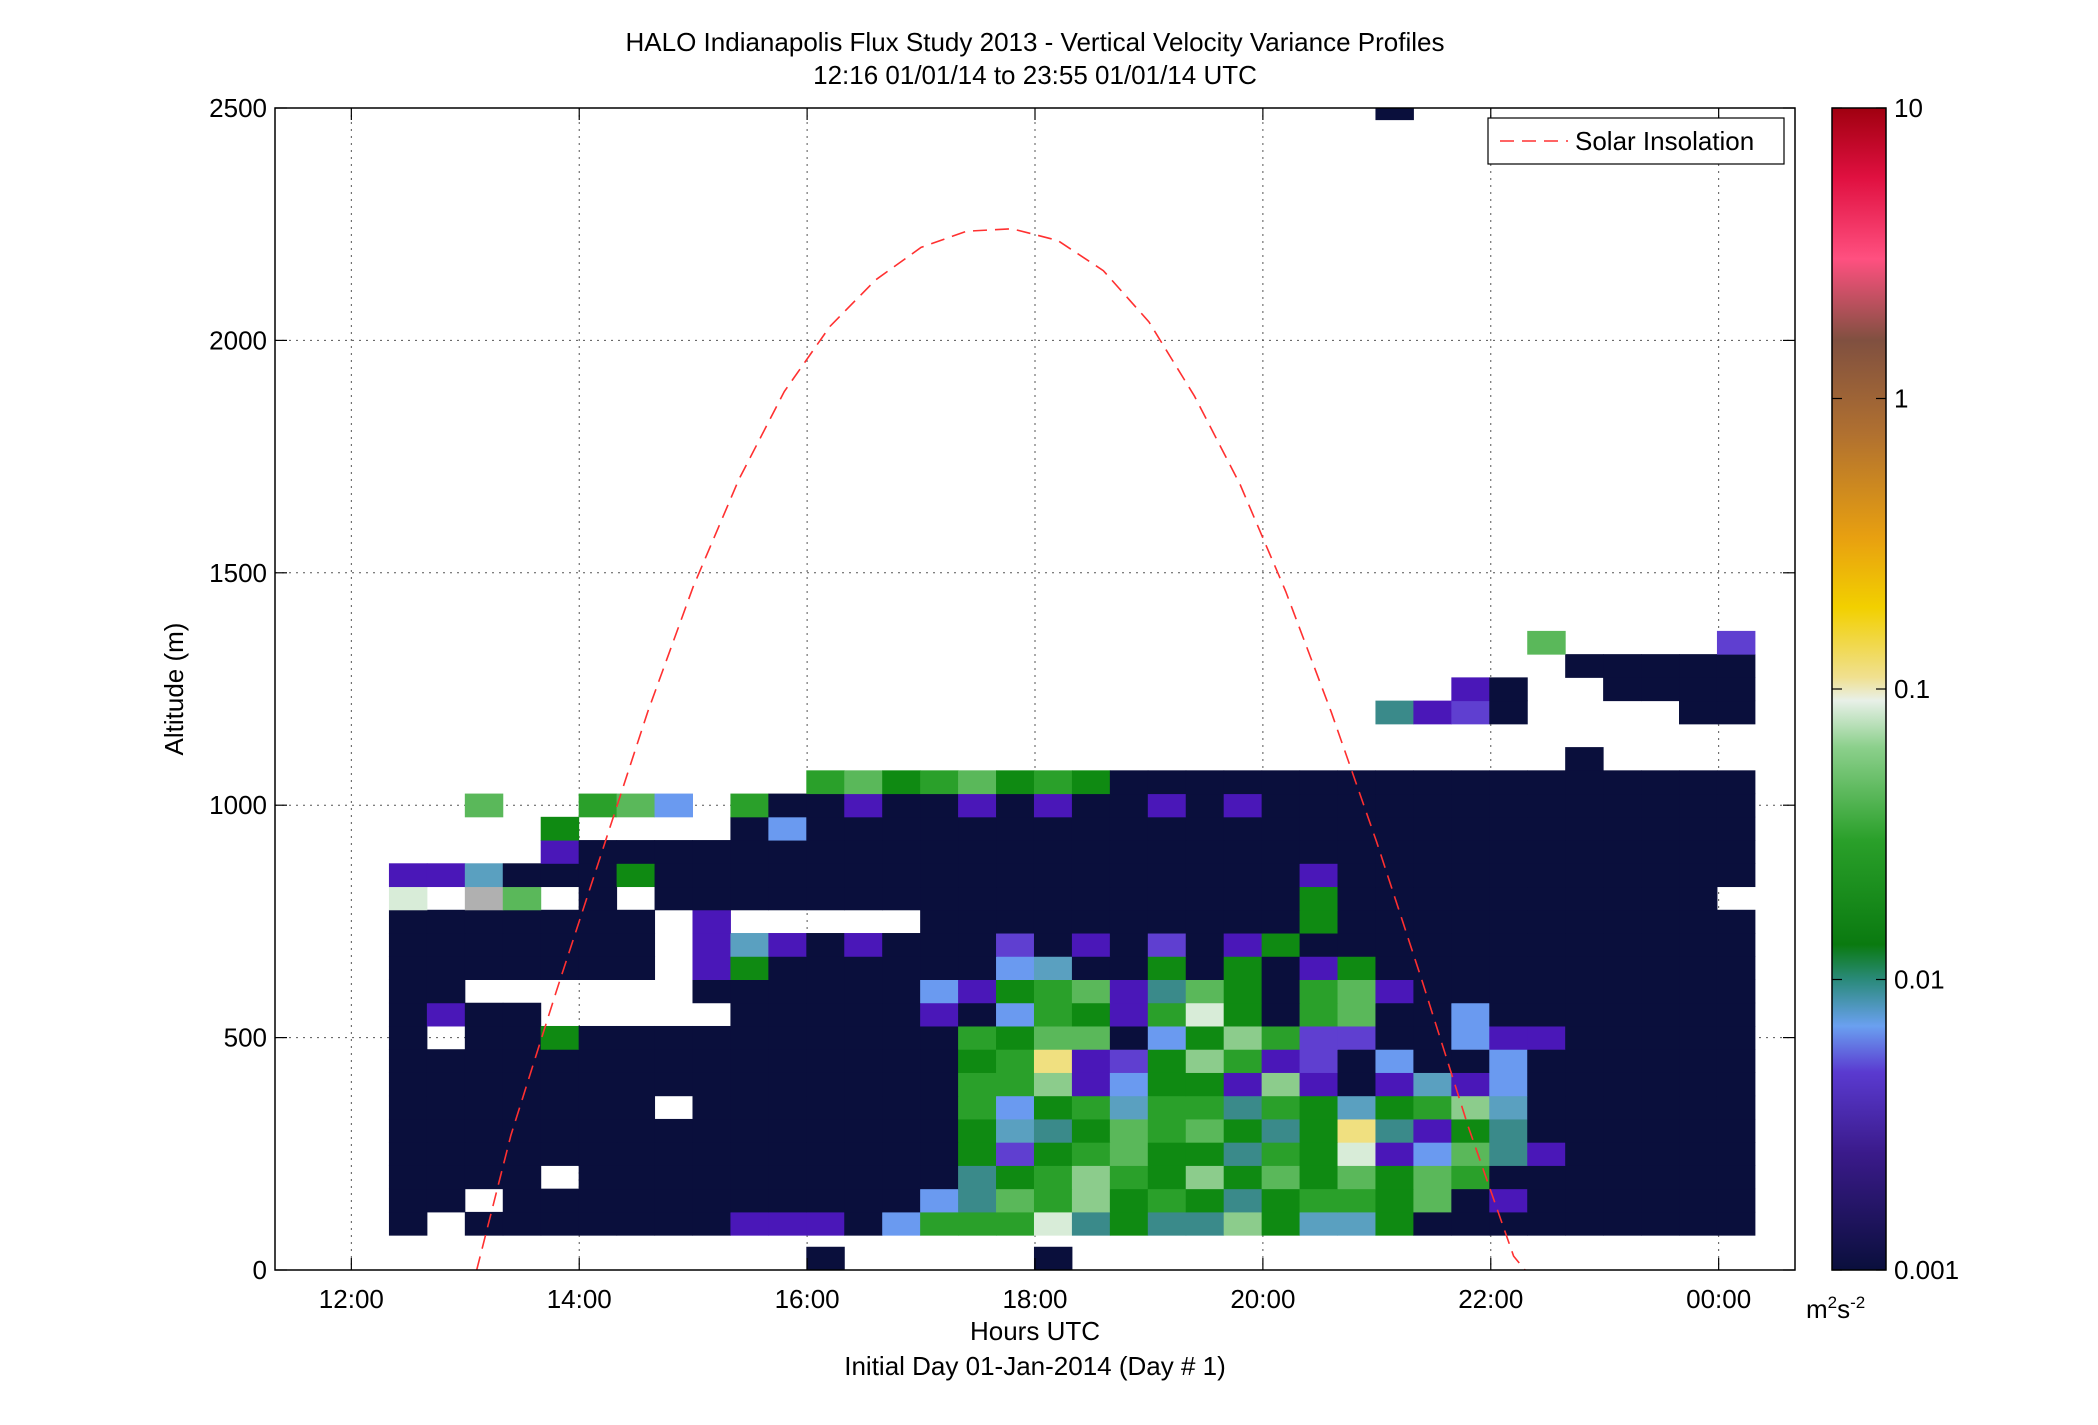 The height and width of the screenshot is (1425, 2098). I want to click on colorbar-tick-label: 0.01, so click(1919, 980).